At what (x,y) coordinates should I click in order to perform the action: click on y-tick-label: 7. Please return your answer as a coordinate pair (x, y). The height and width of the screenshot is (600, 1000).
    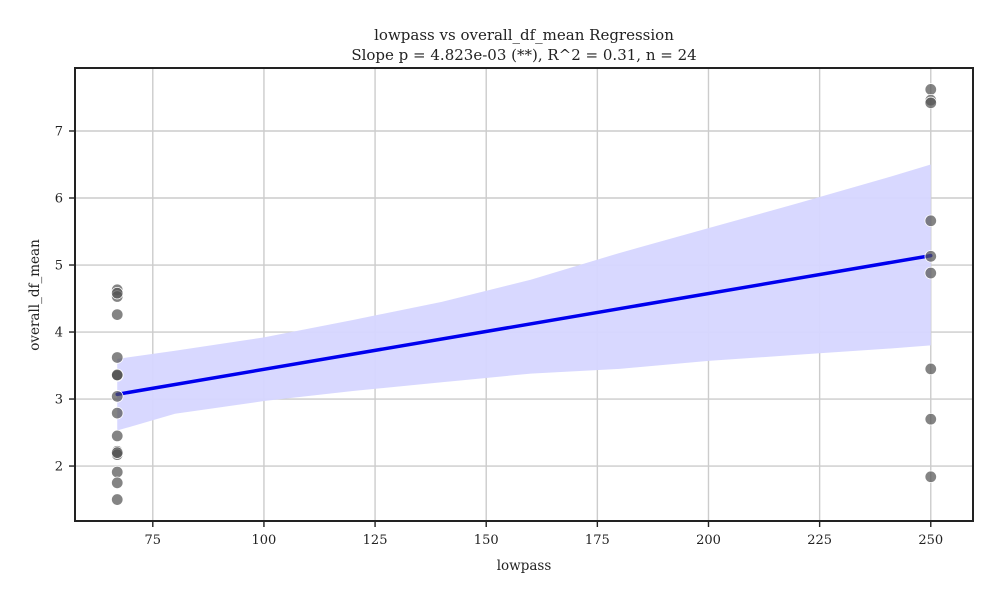
    Looking at the image, I should click on (59, 131).